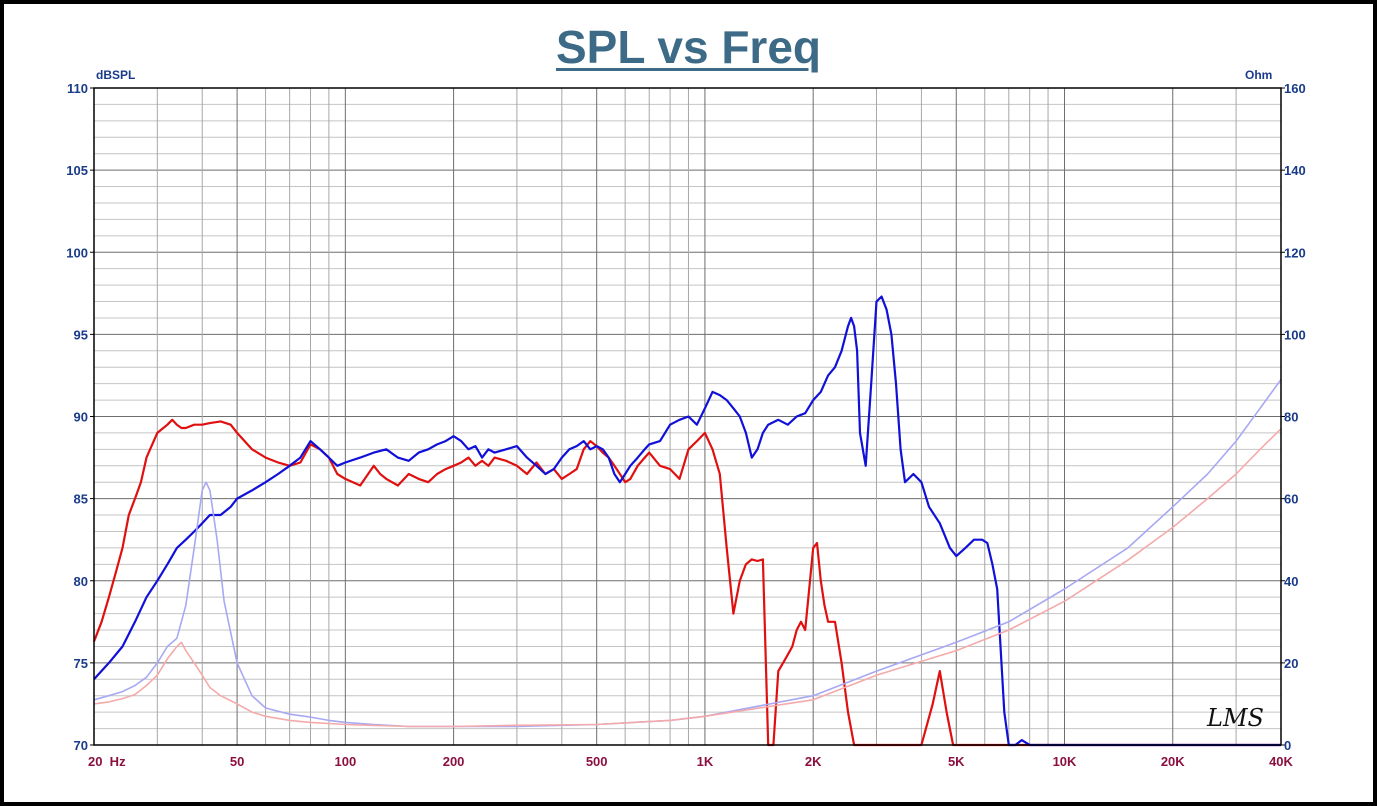 The height and width of the screenshot is (806, 1377). I want to click on x-tick-label: 100, so click(345, 761).